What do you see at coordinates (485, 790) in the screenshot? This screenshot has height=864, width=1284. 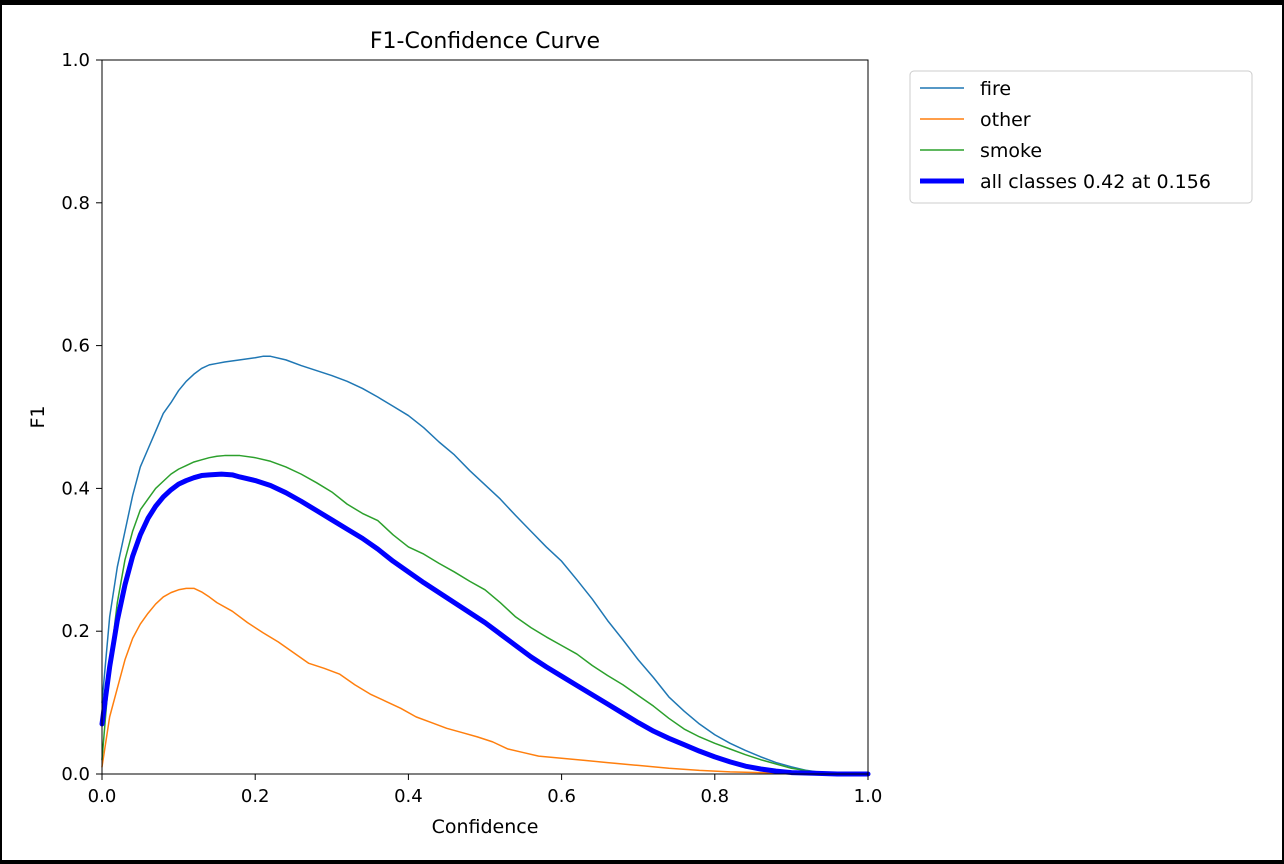 I see `x-axis-ticks: 0.0 0.2 0.4 0.6 0.8 1.0` at bounding box center [485, 790].